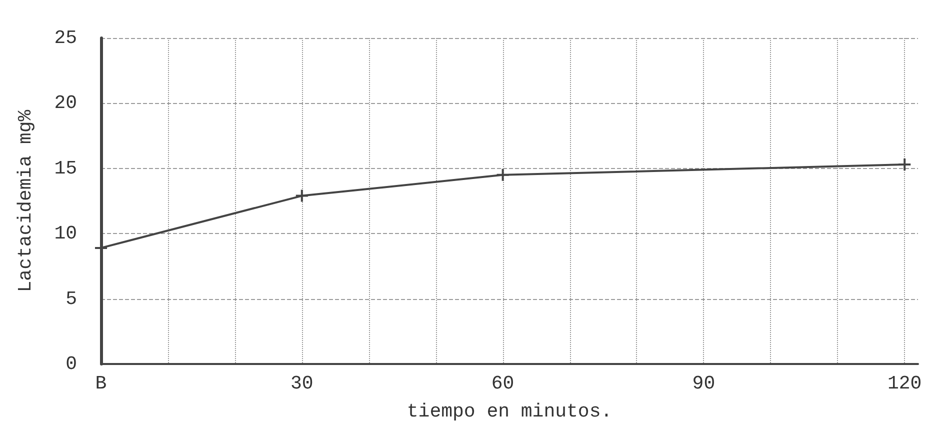  Describe the element at coordinates (65, 168) in the screenshot. I see `y-tick-label: 15` at that location.